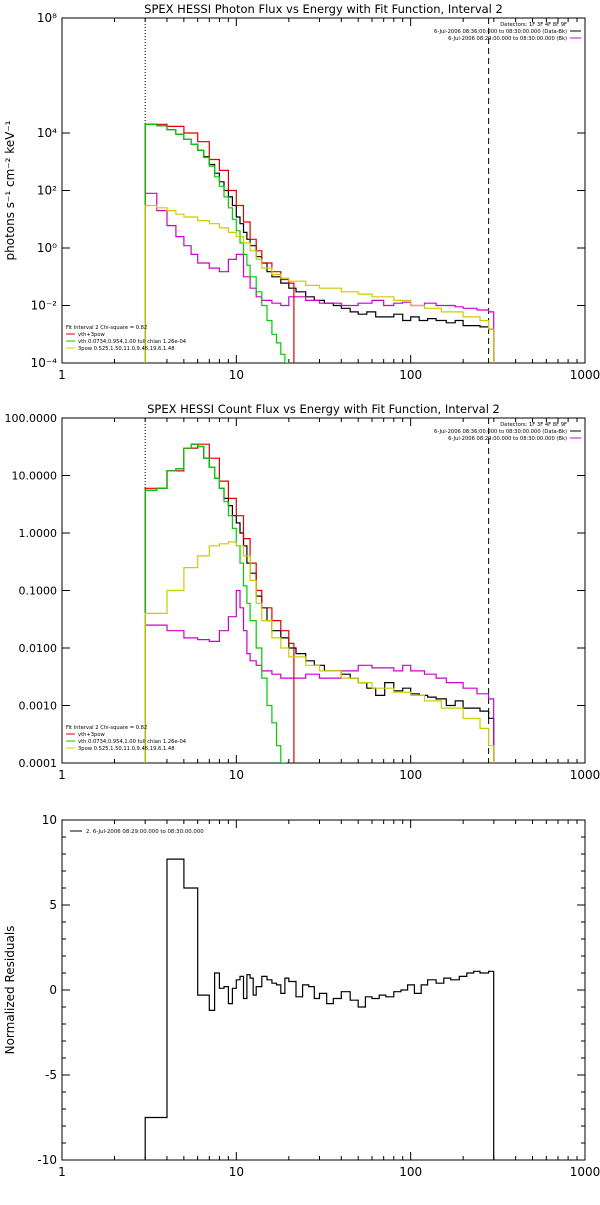  Describe the element at coordinates (47, 18) in the screenshot. I see `y-tick-label: 10⁸` at that location.